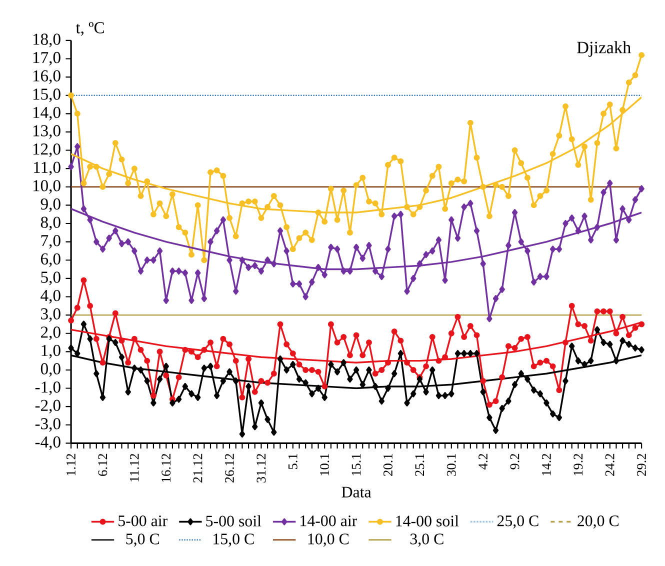 This screenshot has height=566, width=665. I want to click on y-tick-label: 11,0, so click(47, 169).